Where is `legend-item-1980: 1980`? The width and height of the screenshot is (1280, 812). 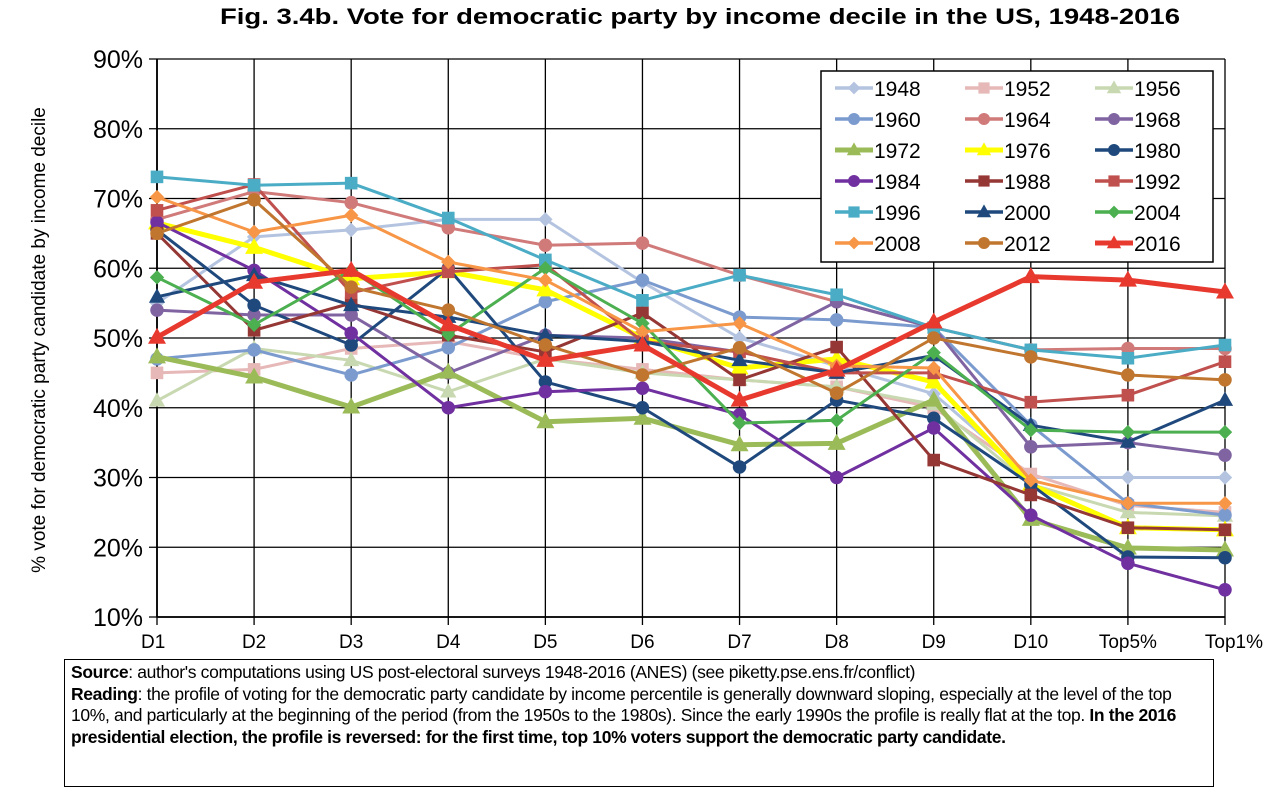 legend-item-1980: 1980 is located at coordinates (1138, 151).